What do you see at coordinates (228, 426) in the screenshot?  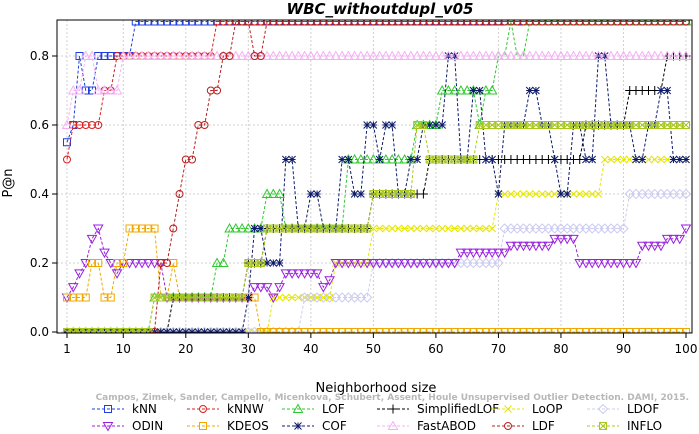 I see `legend-item-kdeos: KDEOS` at bounding box center [228, 426].